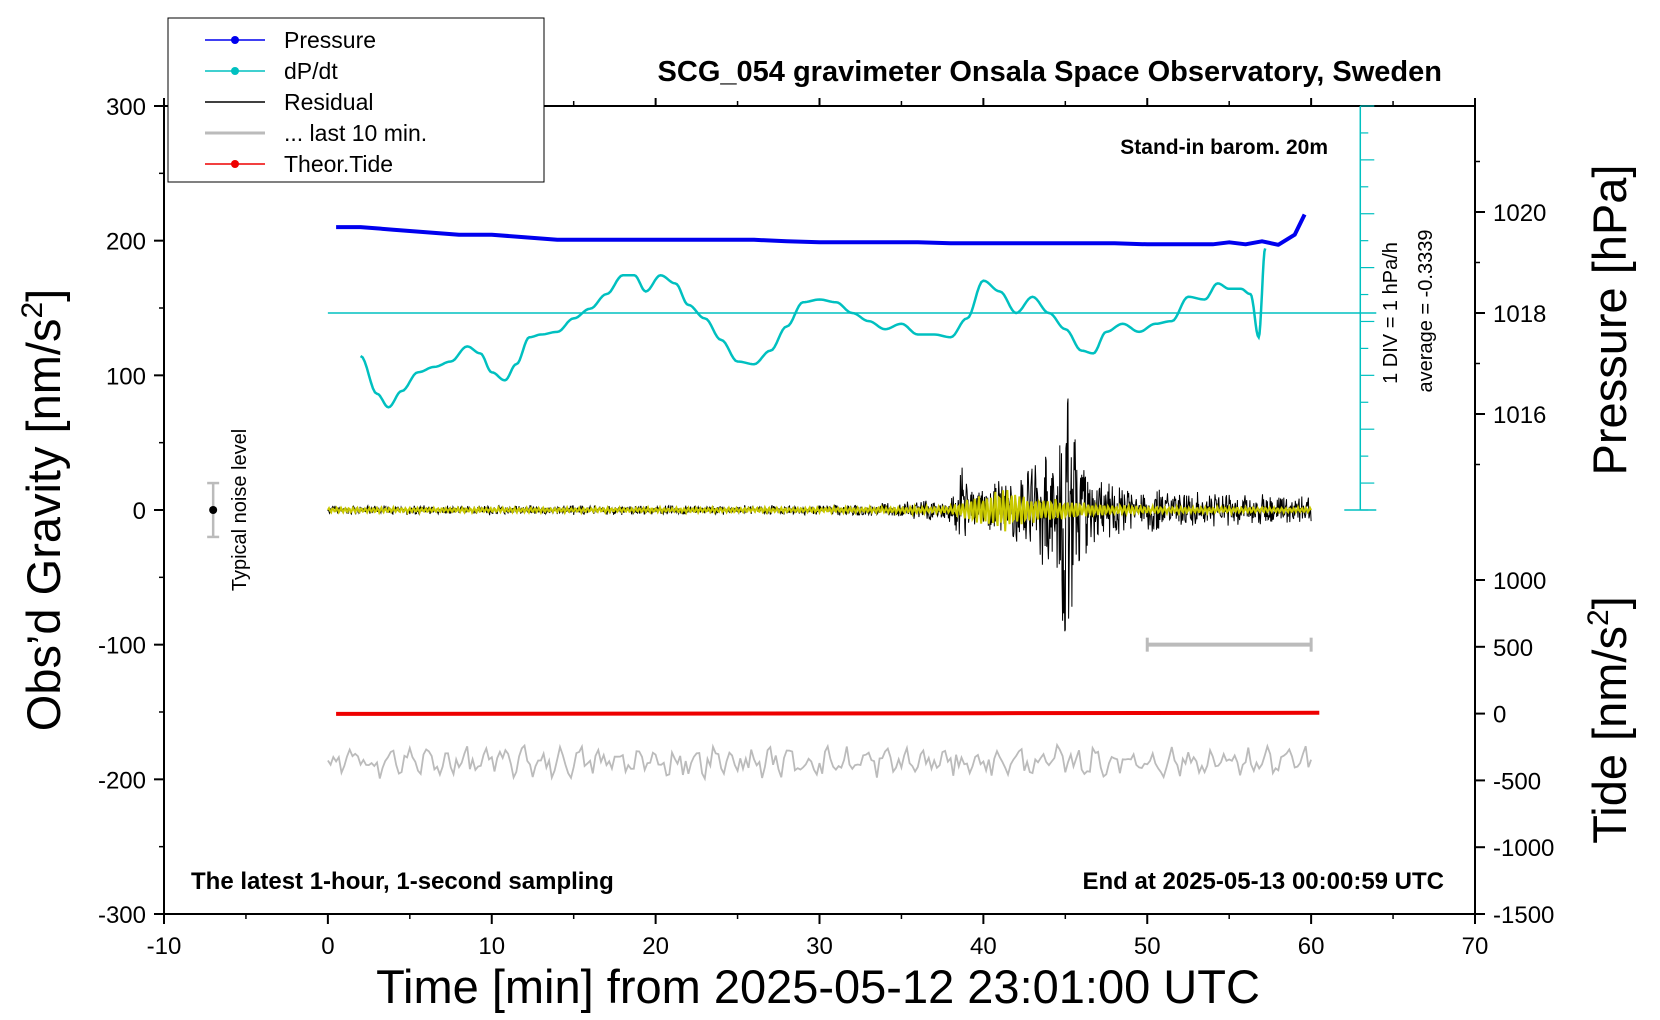 The width and height of the screenshot is (1660, 1020). I want to click on x-tick-label: 10, so click(491, 946).